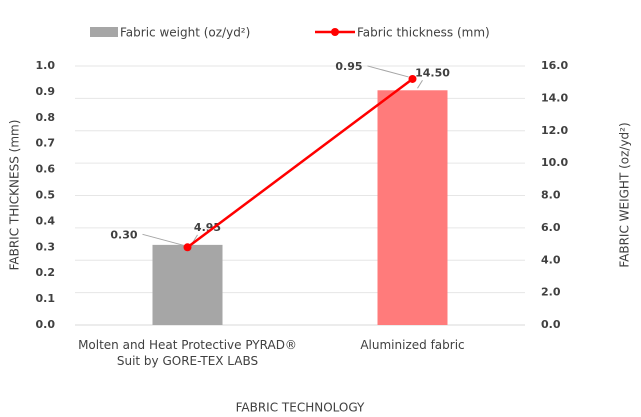 The width and height of the screenshot is (641, 417). What do you see at coordinates (123, 234) in the screenshot?
I see `line-value-label: 0.30` at bounding box center [123, 234].